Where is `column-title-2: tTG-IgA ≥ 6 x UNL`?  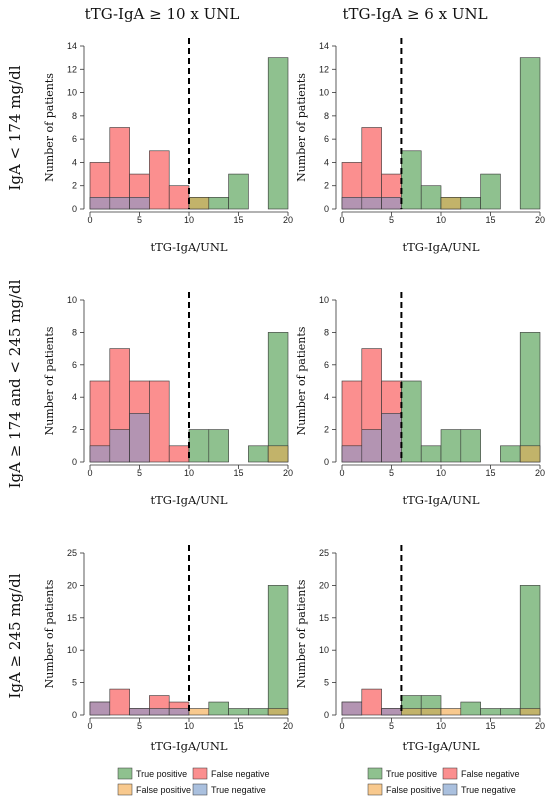
column-title-2: tTG-IgA ≥ 6 x UNL is located at coordinates (414, 14).